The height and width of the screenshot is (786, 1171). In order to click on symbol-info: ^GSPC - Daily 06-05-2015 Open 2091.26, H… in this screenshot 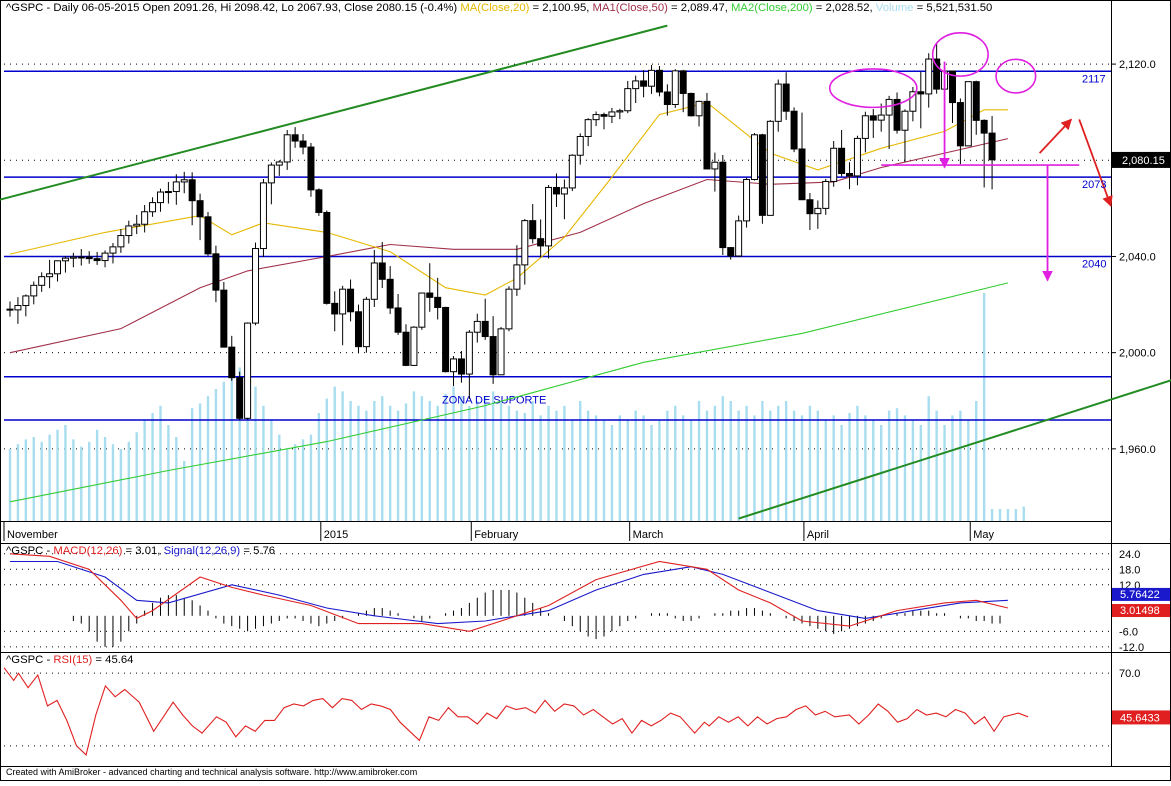, I will do `click(232, 8)`.